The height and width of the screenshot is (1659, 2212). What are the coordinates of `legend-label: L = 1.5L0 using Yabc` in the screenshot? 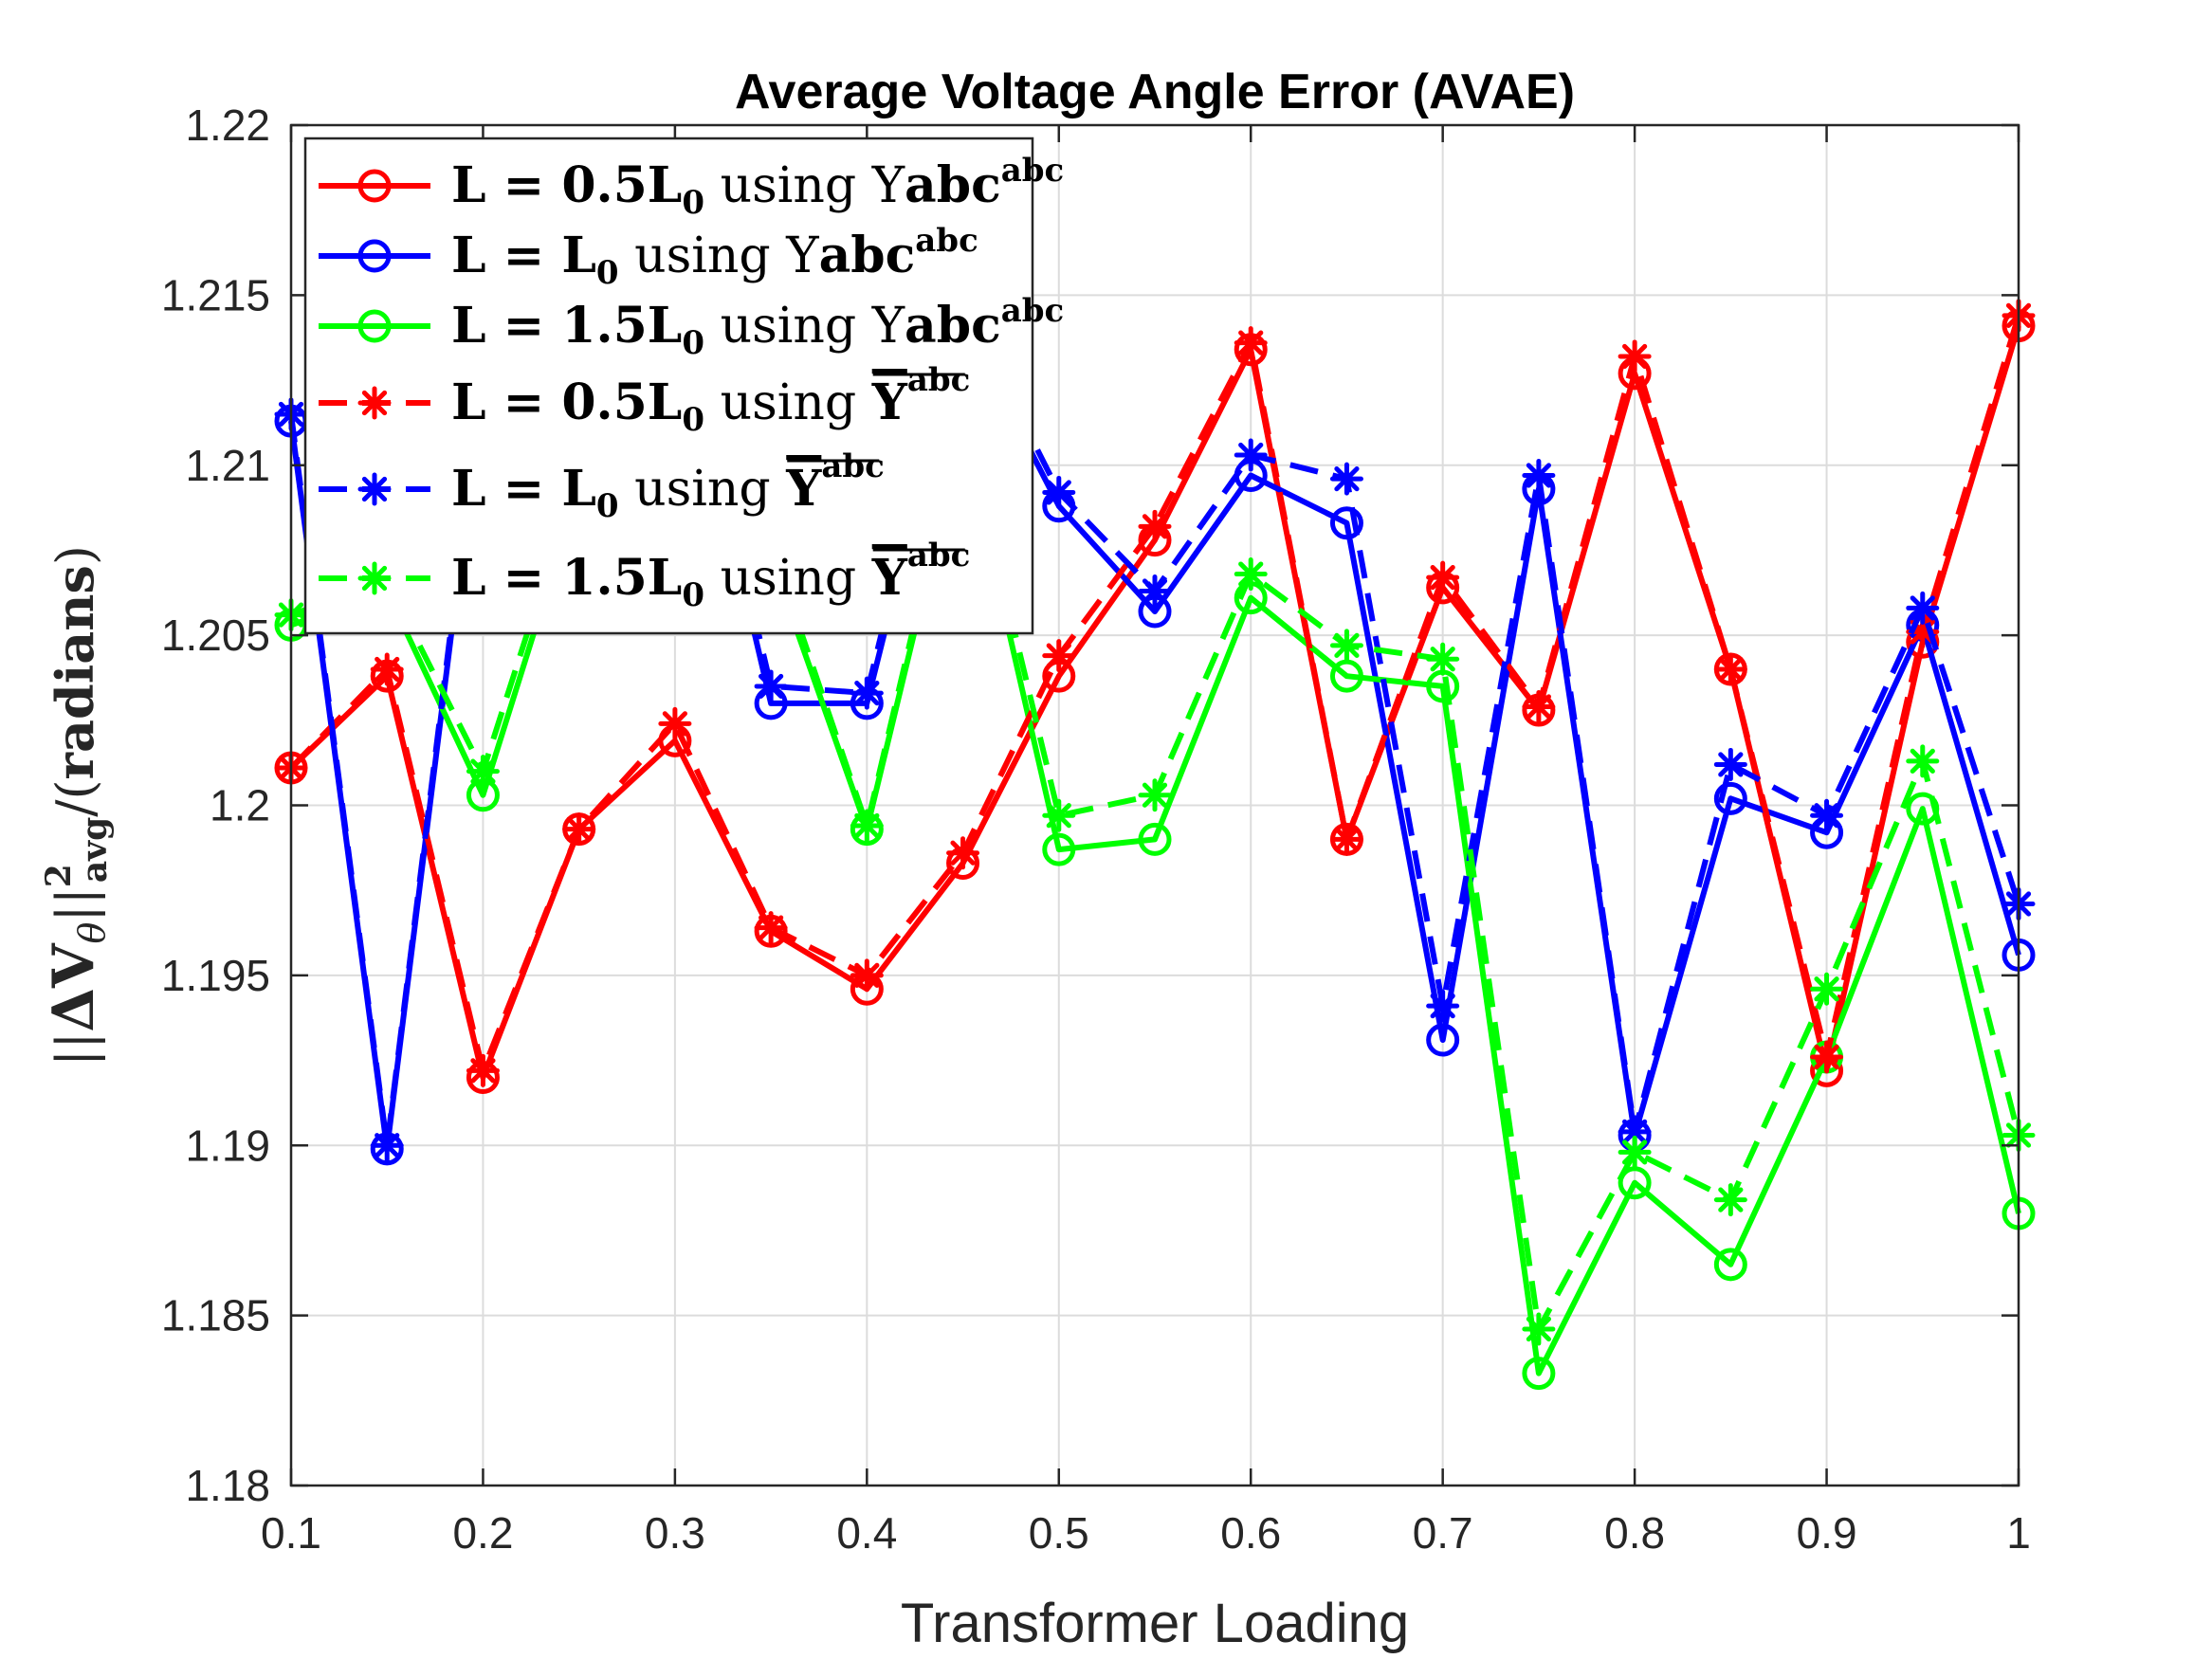 It's located at (710, 575).